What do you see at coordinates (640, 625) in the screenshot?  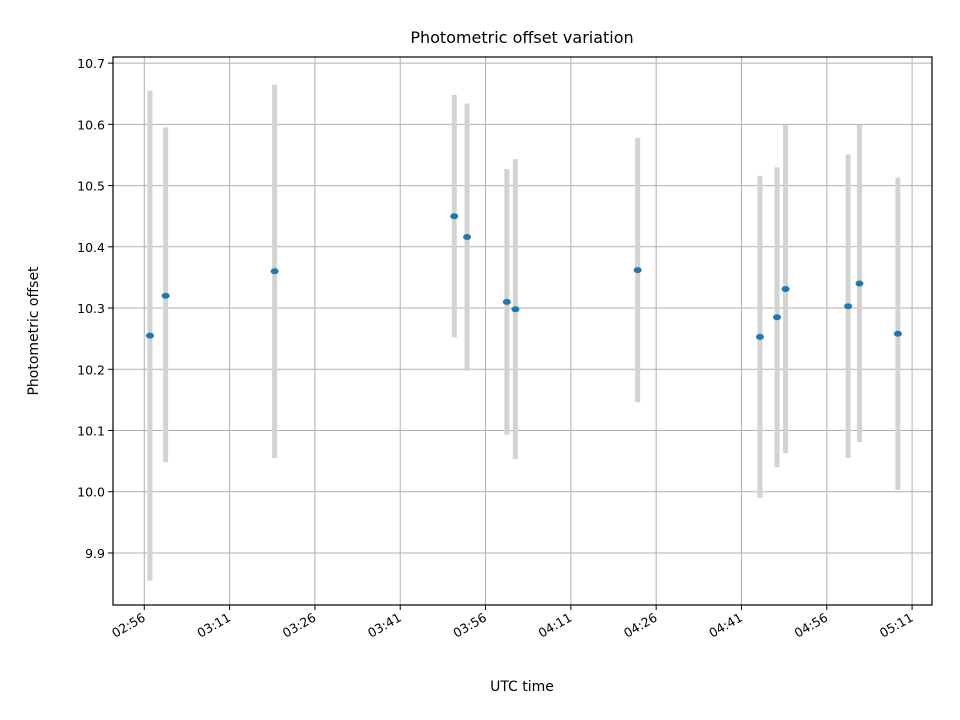 I see `x-tick-label: 04:26` at bounding box center [640, 625].